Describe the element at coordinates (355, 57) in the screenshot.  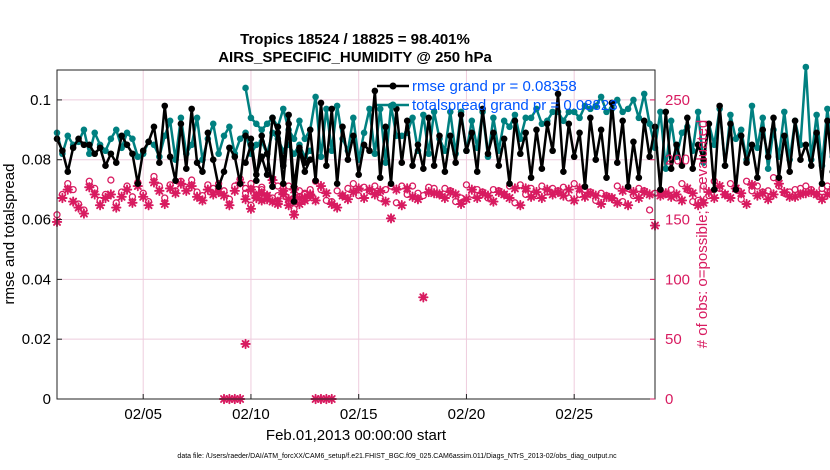
I see `chart-title-line-2: AIRS_SPECIFIC_HUMIDITY @ 250 hPa` at that location.